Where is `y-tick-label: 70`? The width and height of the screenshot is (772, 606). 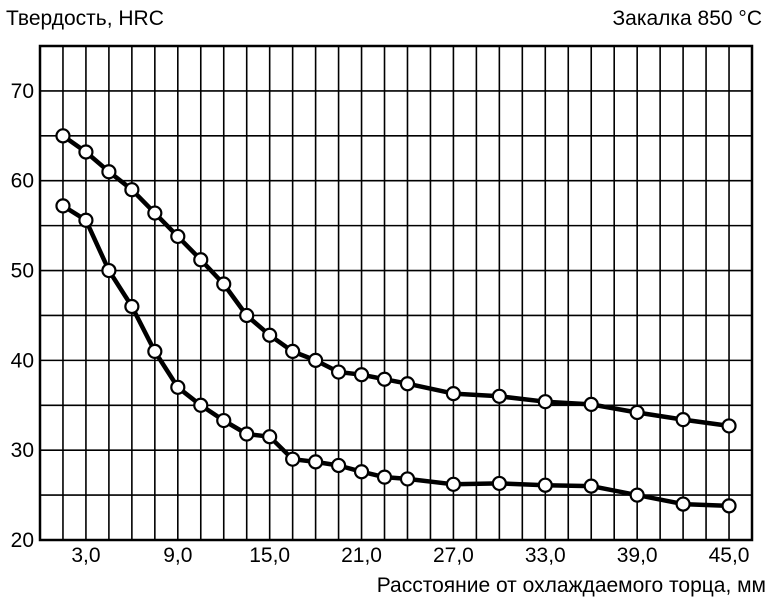 y-tick-label: 70 is located at coordinates (22, 91).